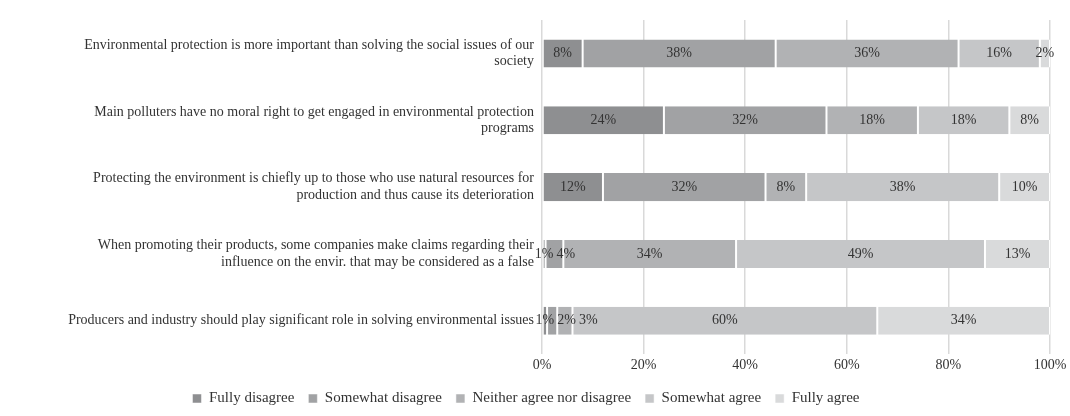 The image size is (1070, 416). What do you see at coordinates (846, 365) in the screenshot?
I see `x-tick-label: 60%` at bounding box center [846, 365].